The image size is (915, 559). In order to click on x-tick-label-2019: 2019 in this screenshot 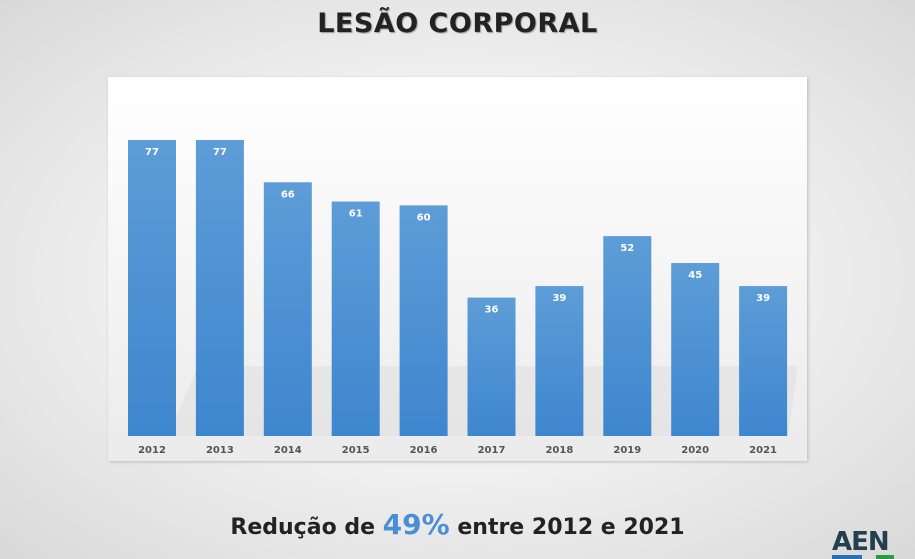, I will do `click(627, 450)`.